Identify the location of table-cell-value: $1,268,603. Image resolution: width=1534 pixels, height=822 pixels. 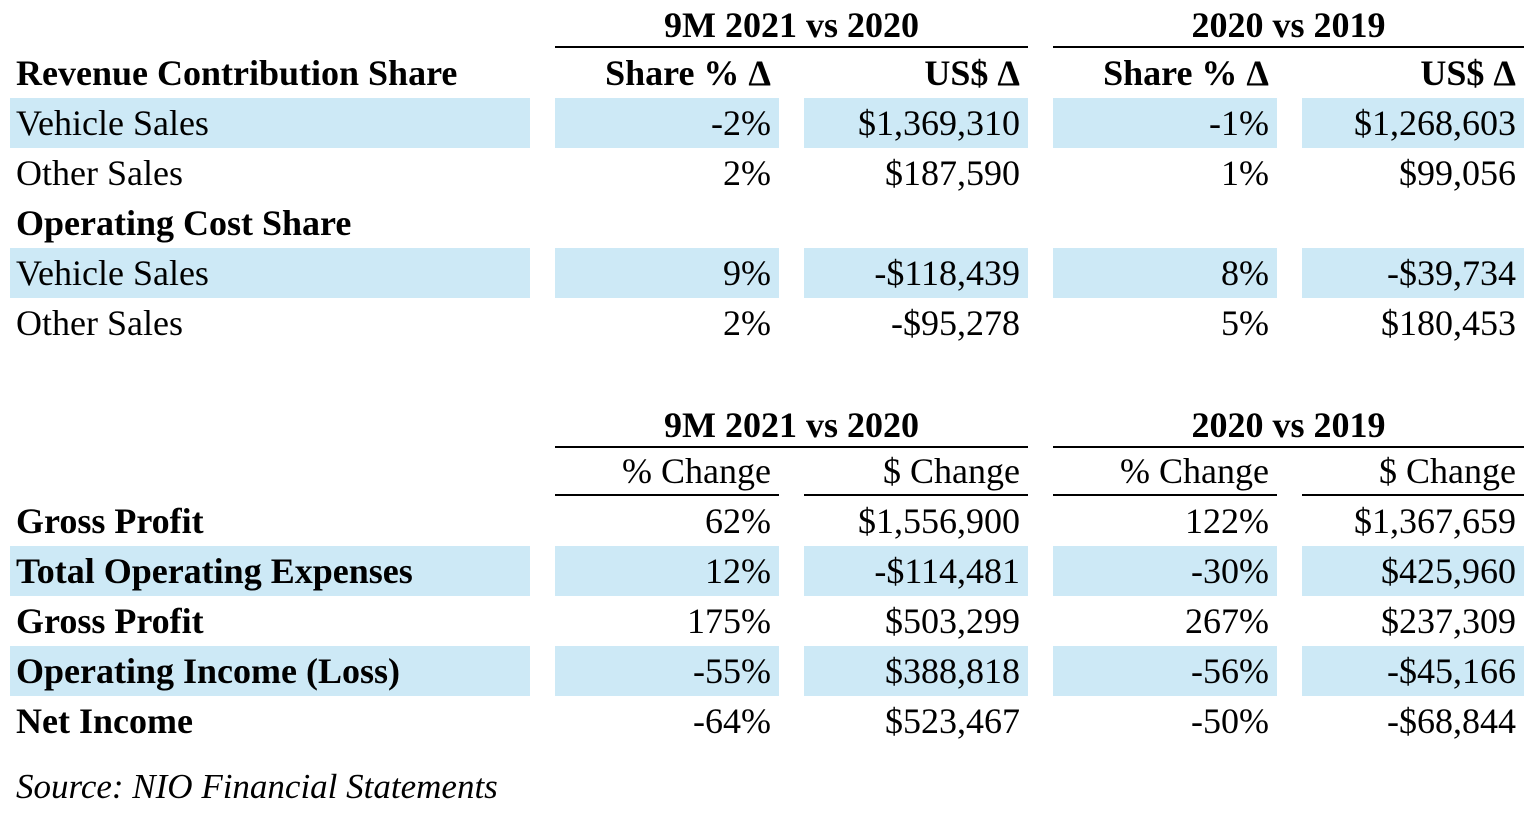
(1413, 123).